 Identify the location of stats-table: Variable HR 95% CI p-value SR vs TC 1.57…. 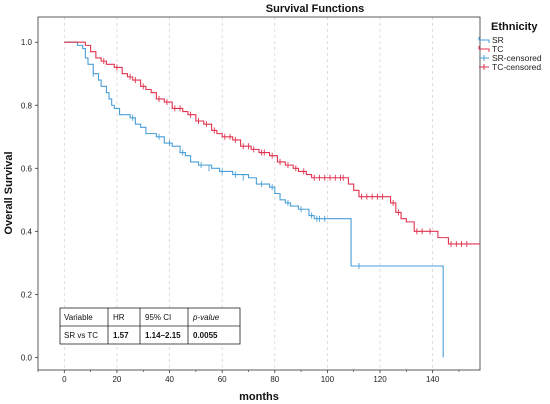
(150, 326).